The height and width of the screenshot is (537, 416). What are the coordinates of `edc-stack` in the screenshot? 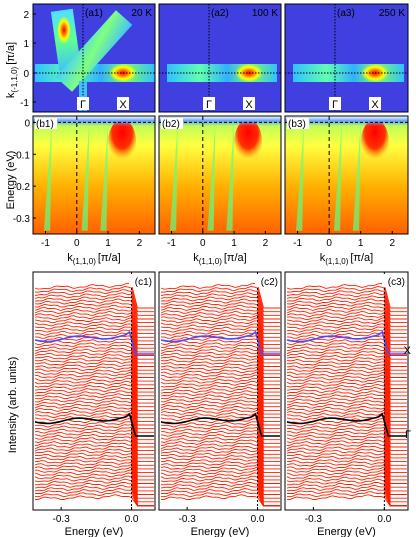 It's located at (220, 394).